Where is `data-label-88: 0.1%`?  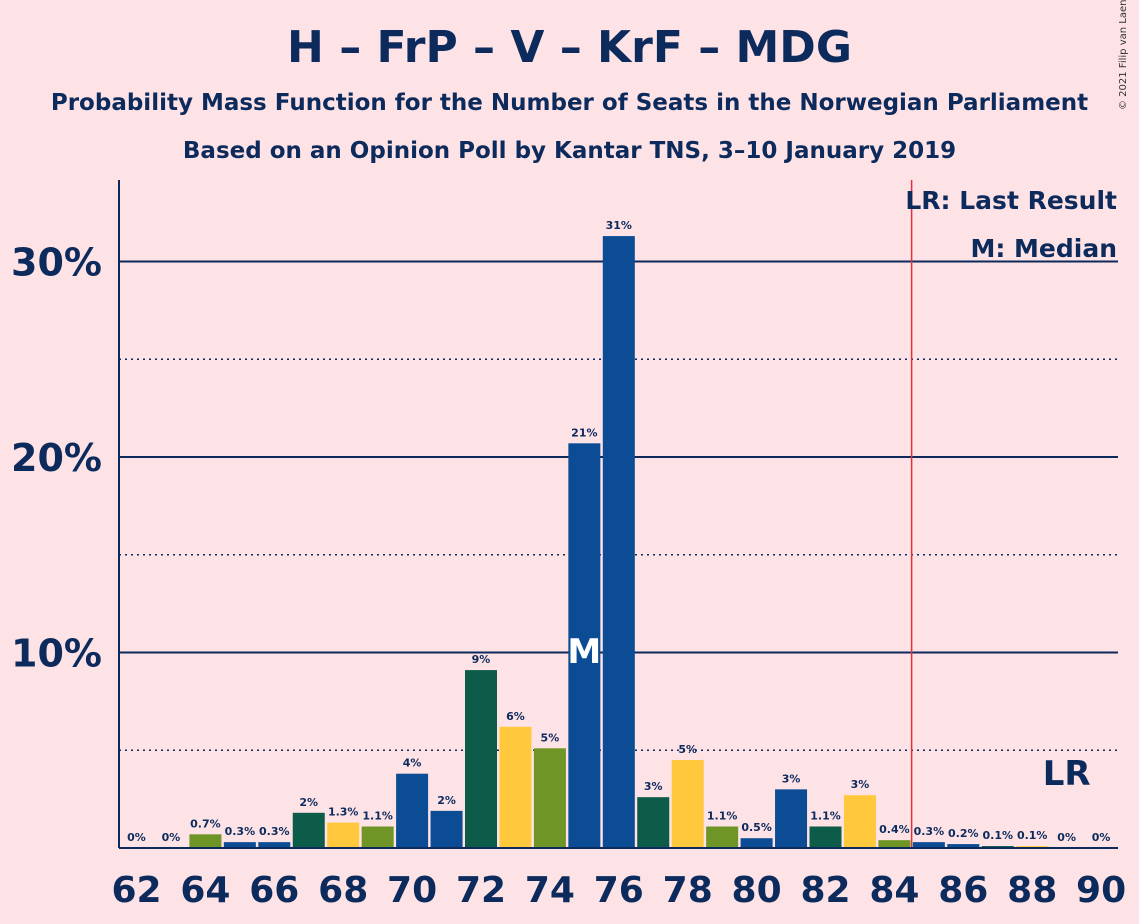 data-label-88: 0.1% is located at coordinates (1032, 835).